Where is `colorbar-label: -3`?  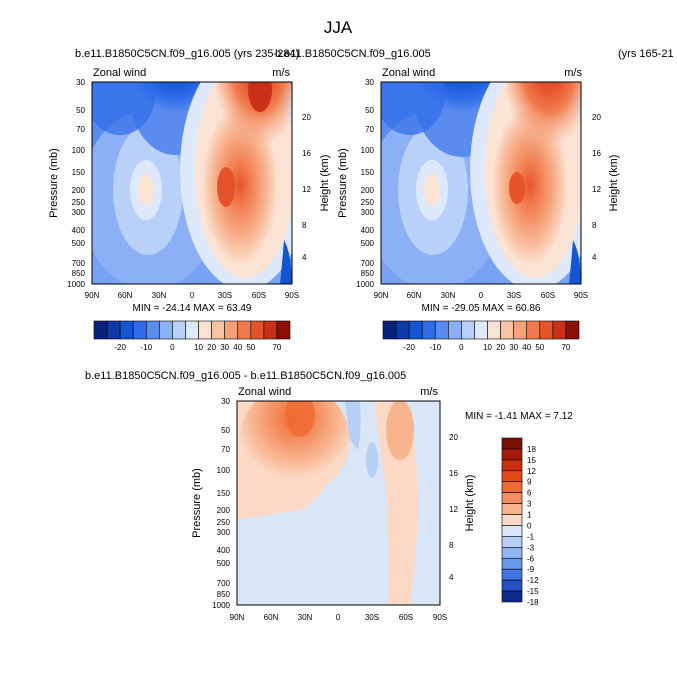
colorbar-label: -3 is located at coordinates (531, 547).